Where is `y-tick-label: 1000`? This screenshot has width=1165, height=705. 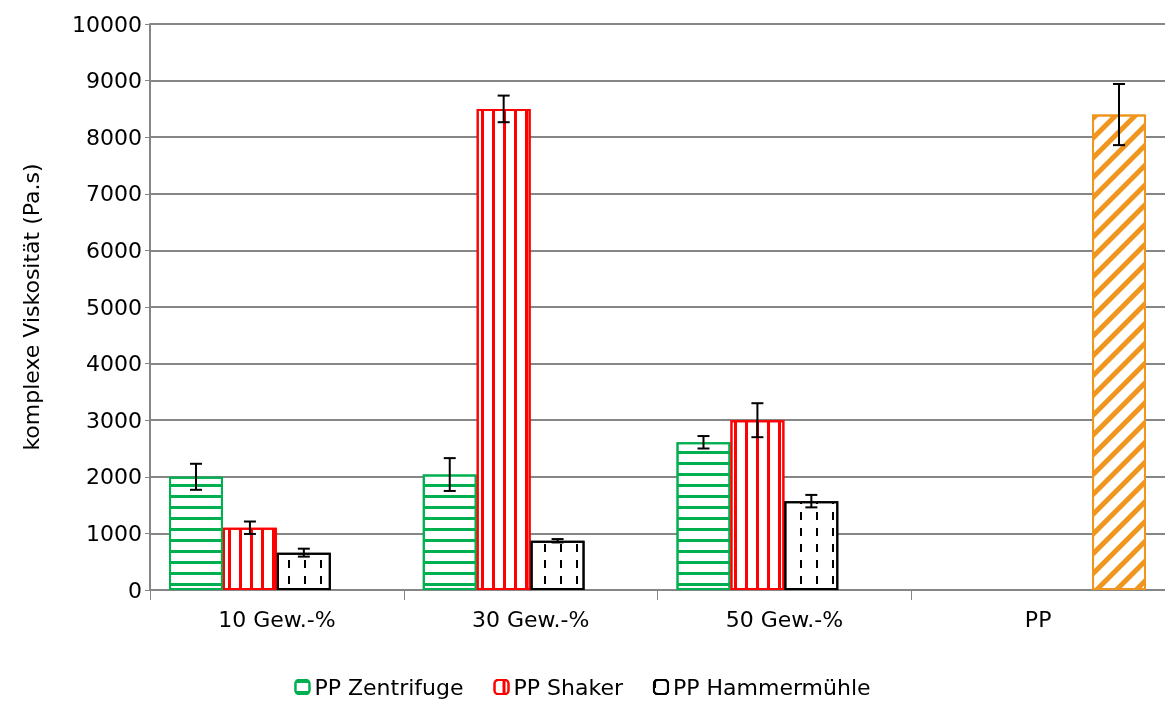 y-tick-label: 1000 is located at coordinates (114, 533).